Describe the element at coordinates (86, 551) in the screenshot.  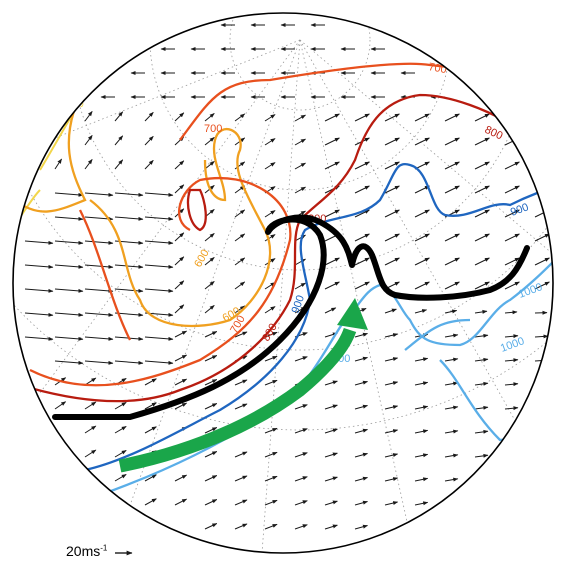
I see `scale-label: 20ms-1` at that location.